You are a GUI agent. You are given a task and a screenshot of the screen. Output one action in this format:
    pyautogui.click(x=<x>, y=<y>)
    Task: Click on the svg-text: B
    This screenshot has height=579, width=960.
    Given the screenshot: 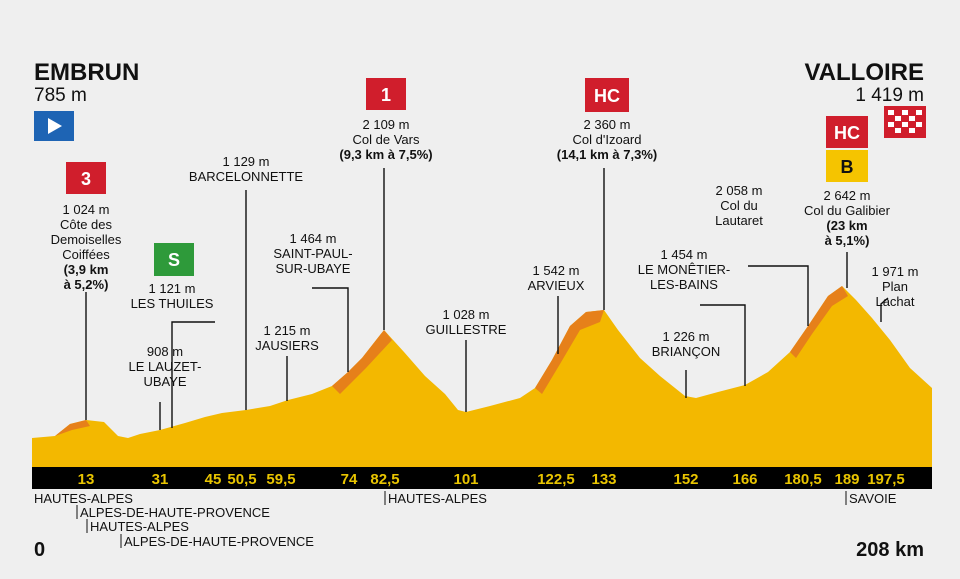 What is the action you would take?
    pyautogui.click(x=847, y=167)
    